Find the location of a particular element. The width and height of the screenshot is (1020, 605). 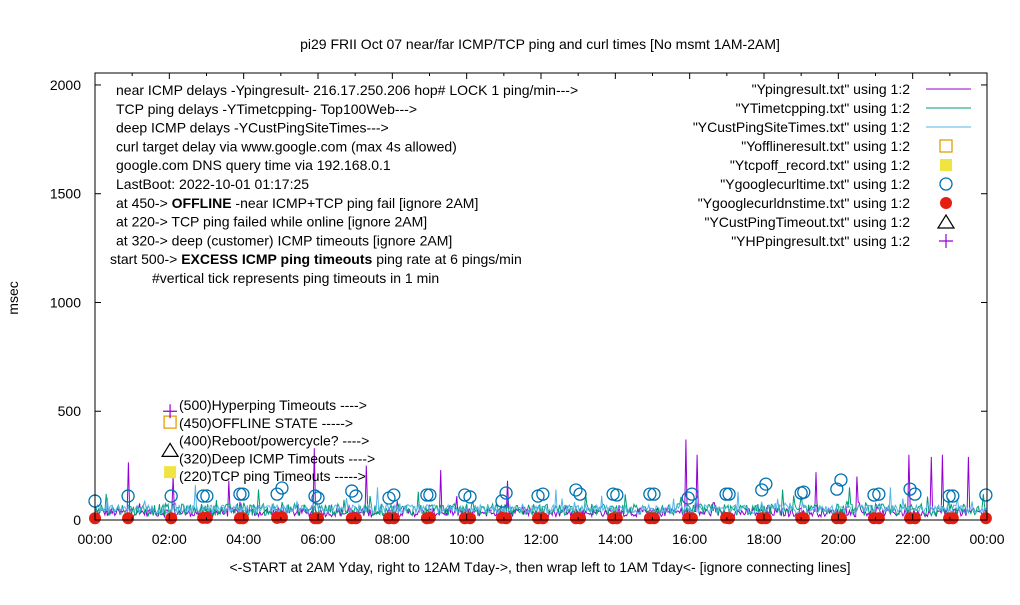

x-tick-label: 00:00 is located at coordinates (986, 539).